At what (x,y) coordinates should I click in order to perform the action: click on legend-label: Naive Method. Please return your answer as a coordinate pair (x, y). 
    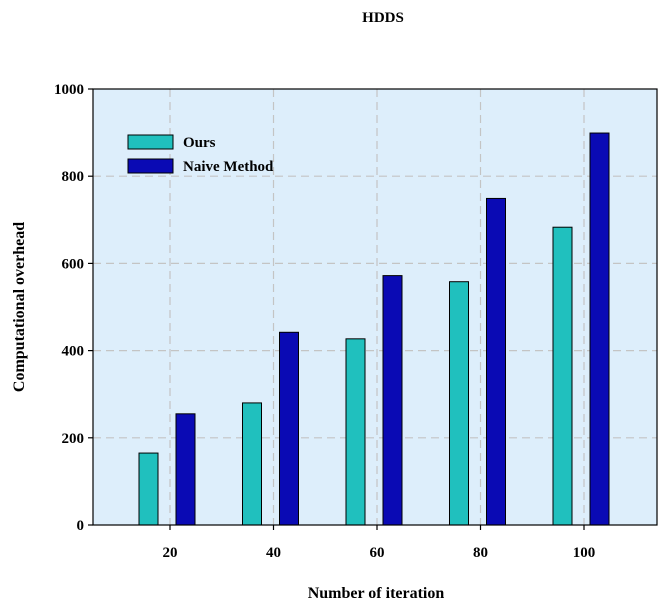
    Looking at the image, I should click on (228, 167).